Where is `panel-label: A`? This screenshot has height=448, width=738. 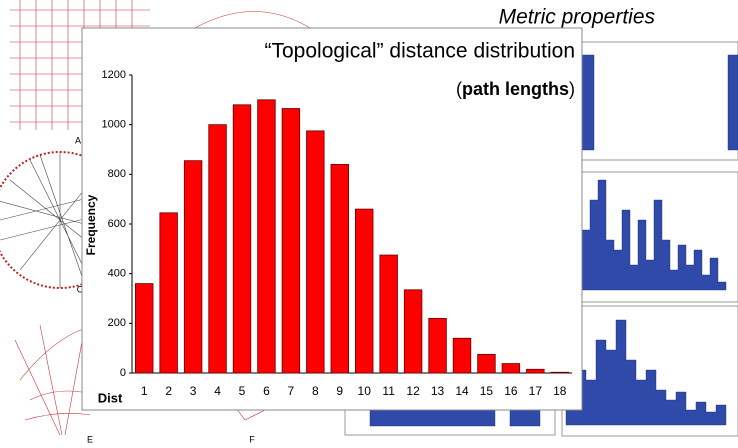 panel-label: A is located at coordinates (78, 140).